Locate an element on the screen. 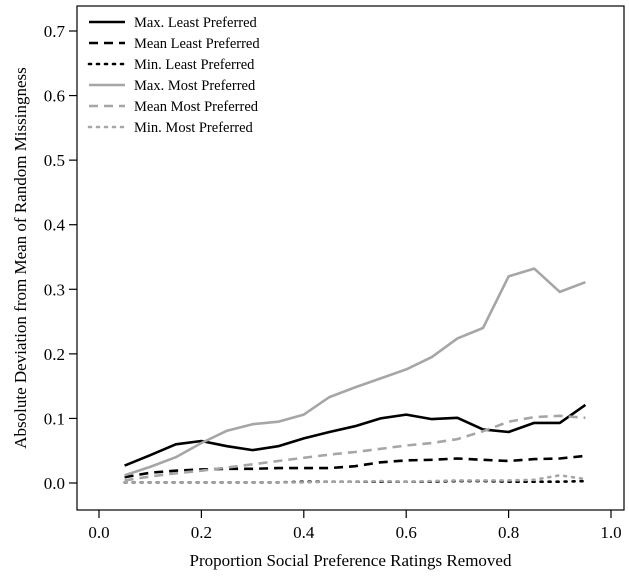 The width and height of the screenshot is (629, 577). legend-label: Min. Least Preferred is located at coordinates (194, 65).